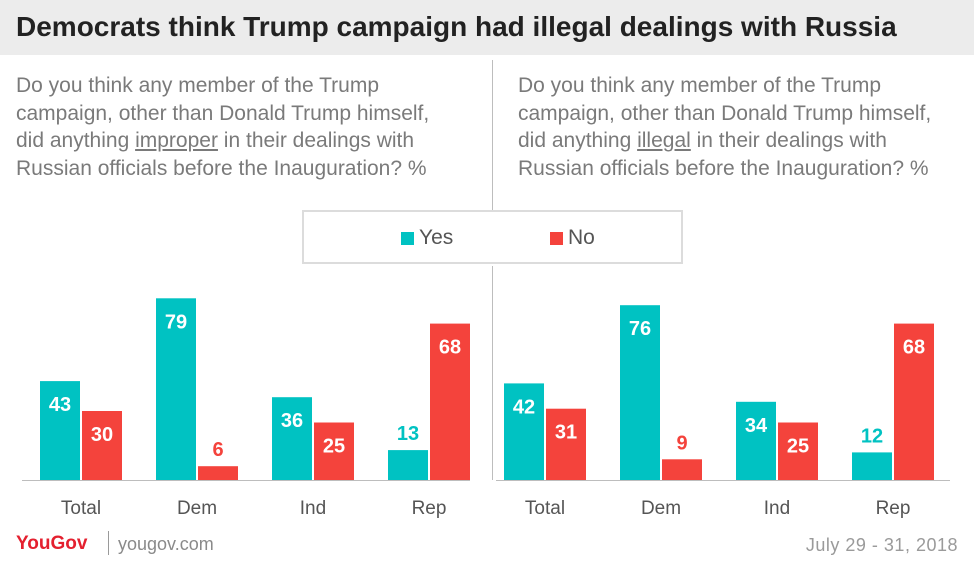 This screenshot has height=562, width=974. What do you see at coordinates (492, 135) in the screenshot?
I see `panel-divider-top` at bounding box center [492, 135].